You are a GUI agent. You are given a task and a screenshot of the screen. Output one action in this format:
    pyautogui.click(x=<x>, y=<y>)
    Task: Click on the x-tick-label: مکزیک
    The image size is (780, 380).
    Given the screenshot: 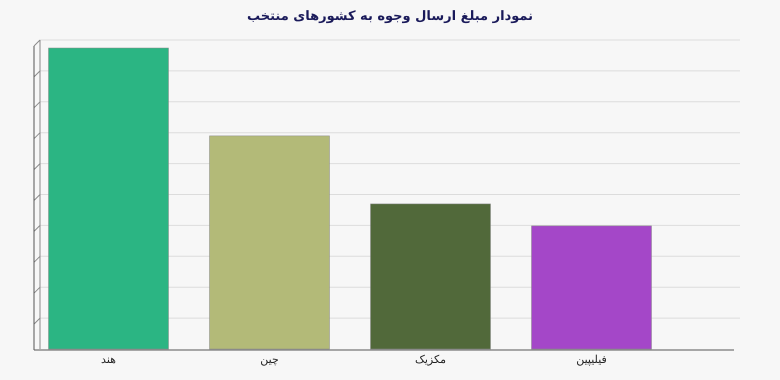 What is the action you would take?
    pyautogui.click(x=430, y=359)
    